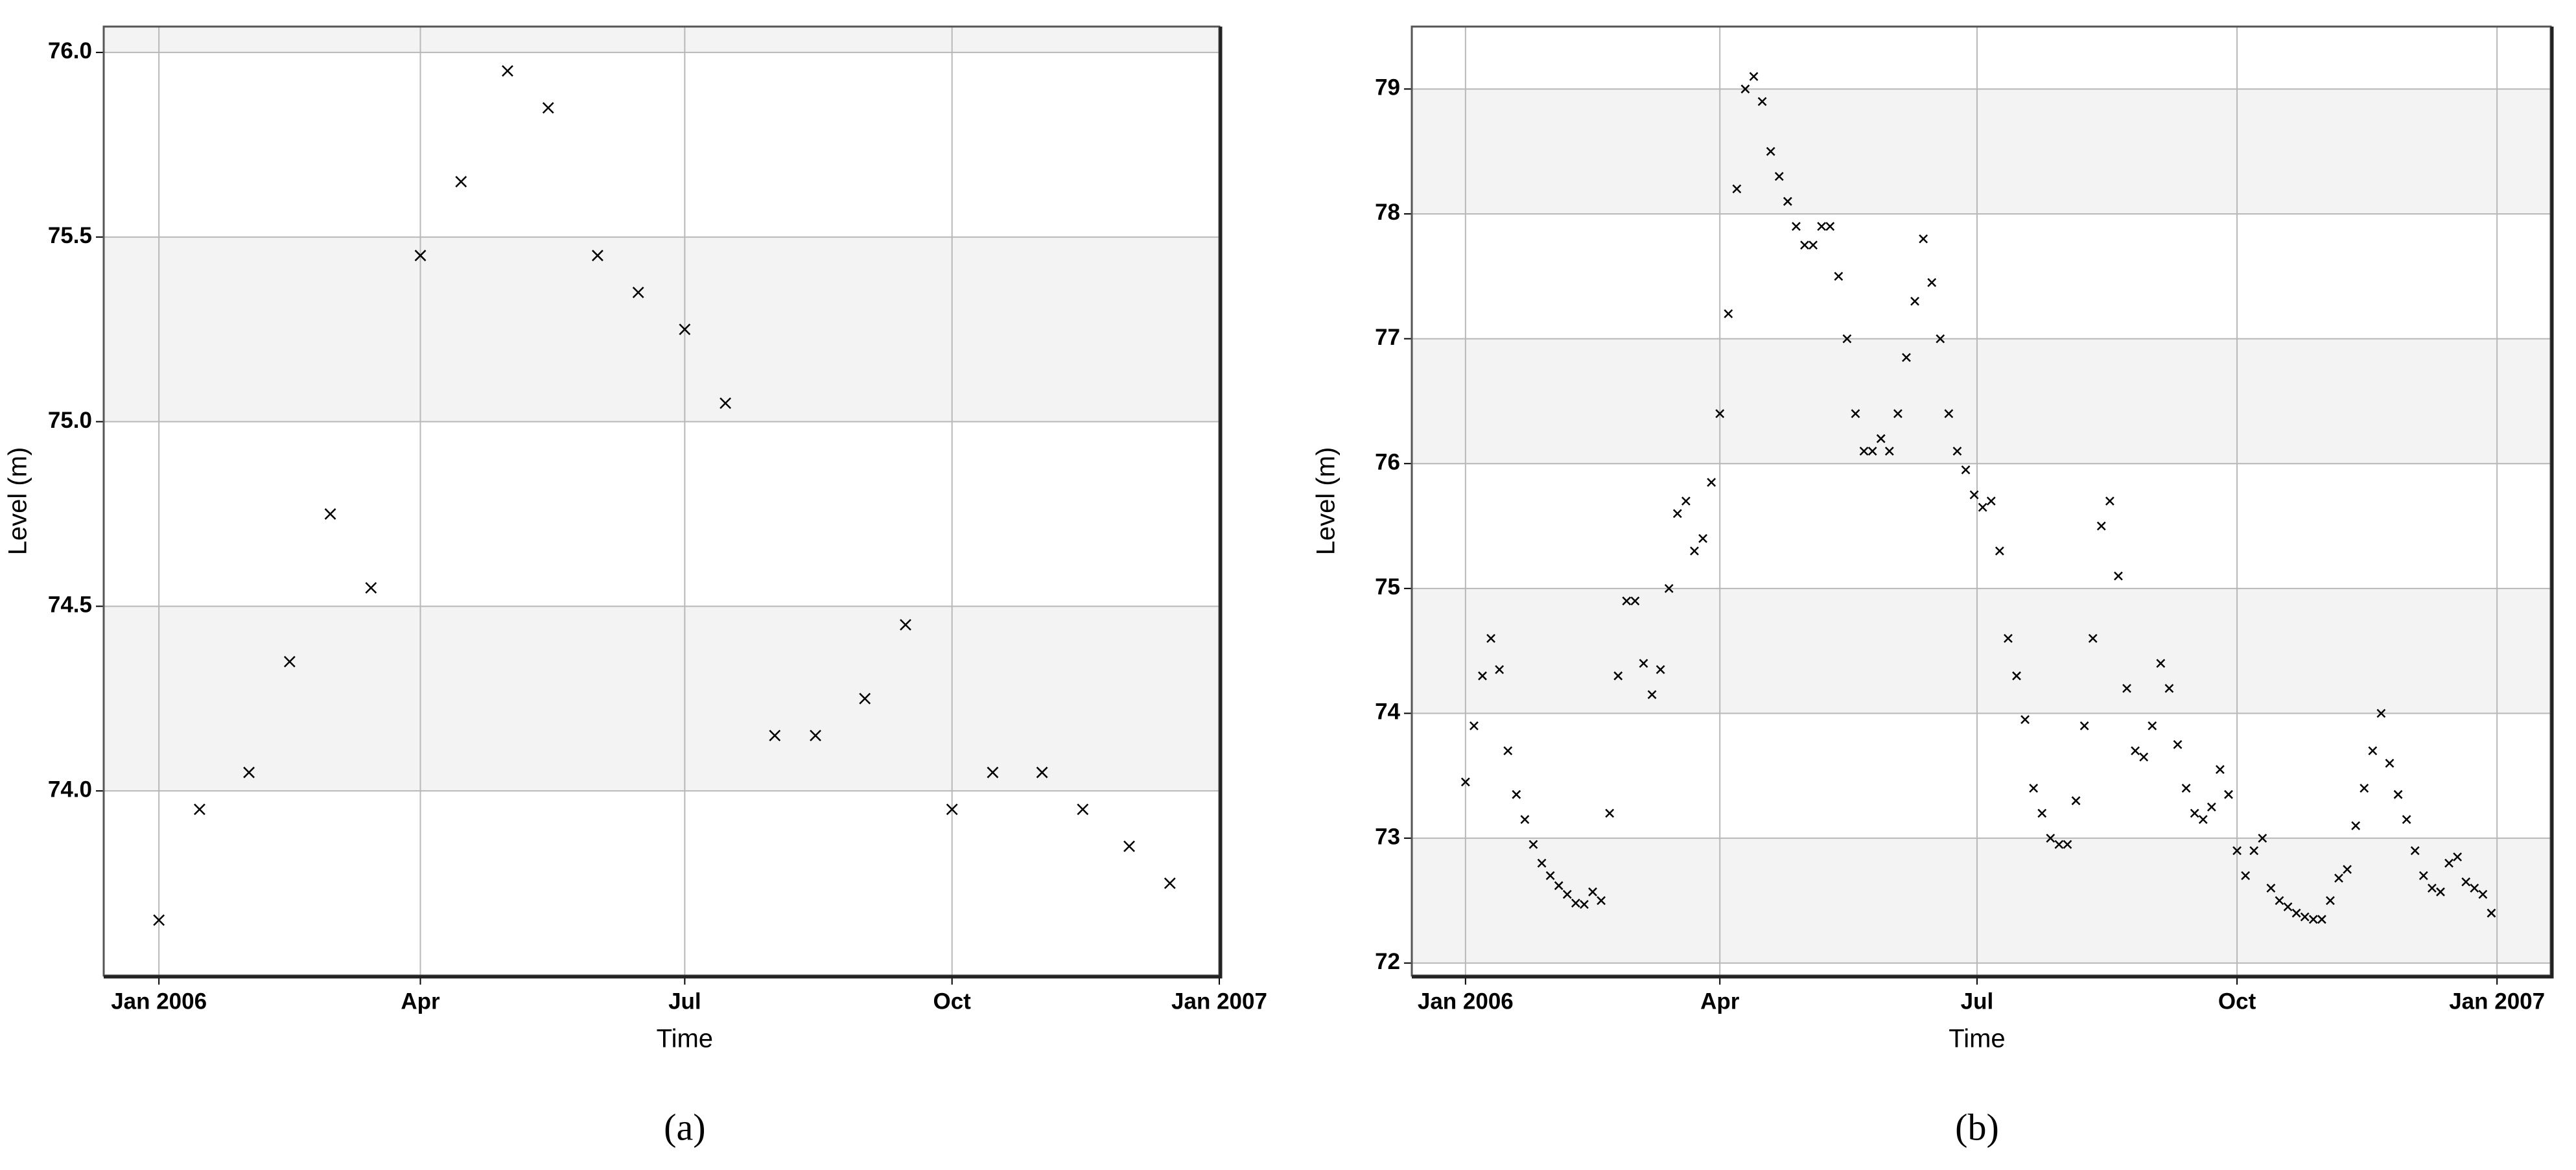 Image resolution: width=2576 pixels, height=1170 pixels. What do you see at coordinates (1387, 712) in the screenshot?
I see `y-tick-label: 74` at bounding box center [1387, 712].